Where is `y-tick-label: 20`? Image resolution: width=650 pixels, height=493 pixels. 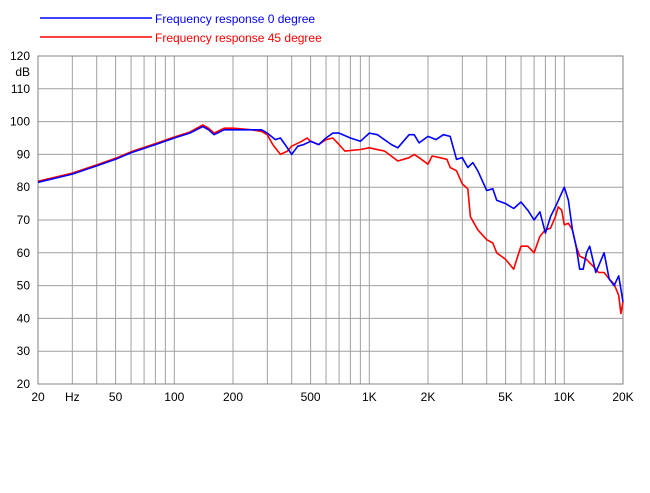 y-tick-label: 20 is located at coordinates (24, 384).